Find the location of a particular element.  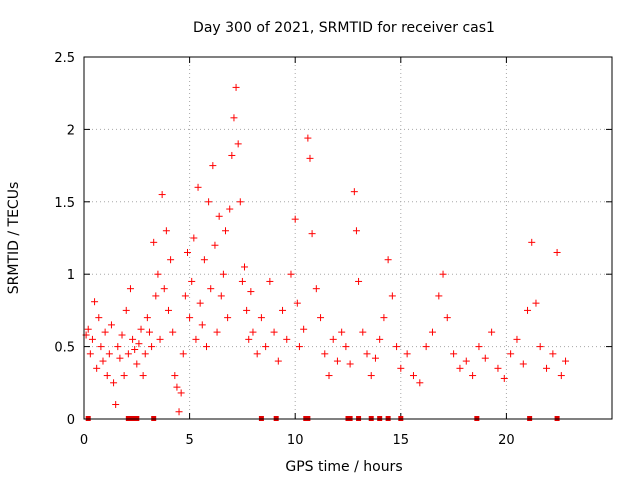

y-tick-label: 2.5 is located at coordinates (64, 58).